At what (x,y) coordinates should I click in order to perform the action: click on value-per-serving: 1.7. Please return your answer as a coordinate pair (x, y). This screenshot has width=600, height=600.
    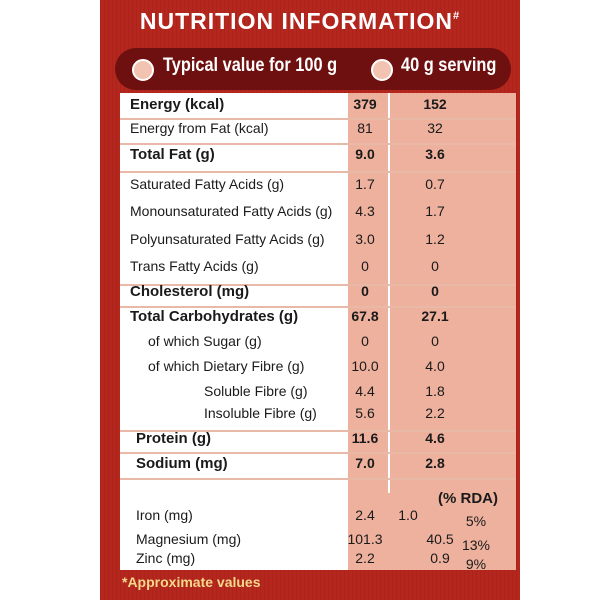
    Looking at the image, I should click on (435, 211).